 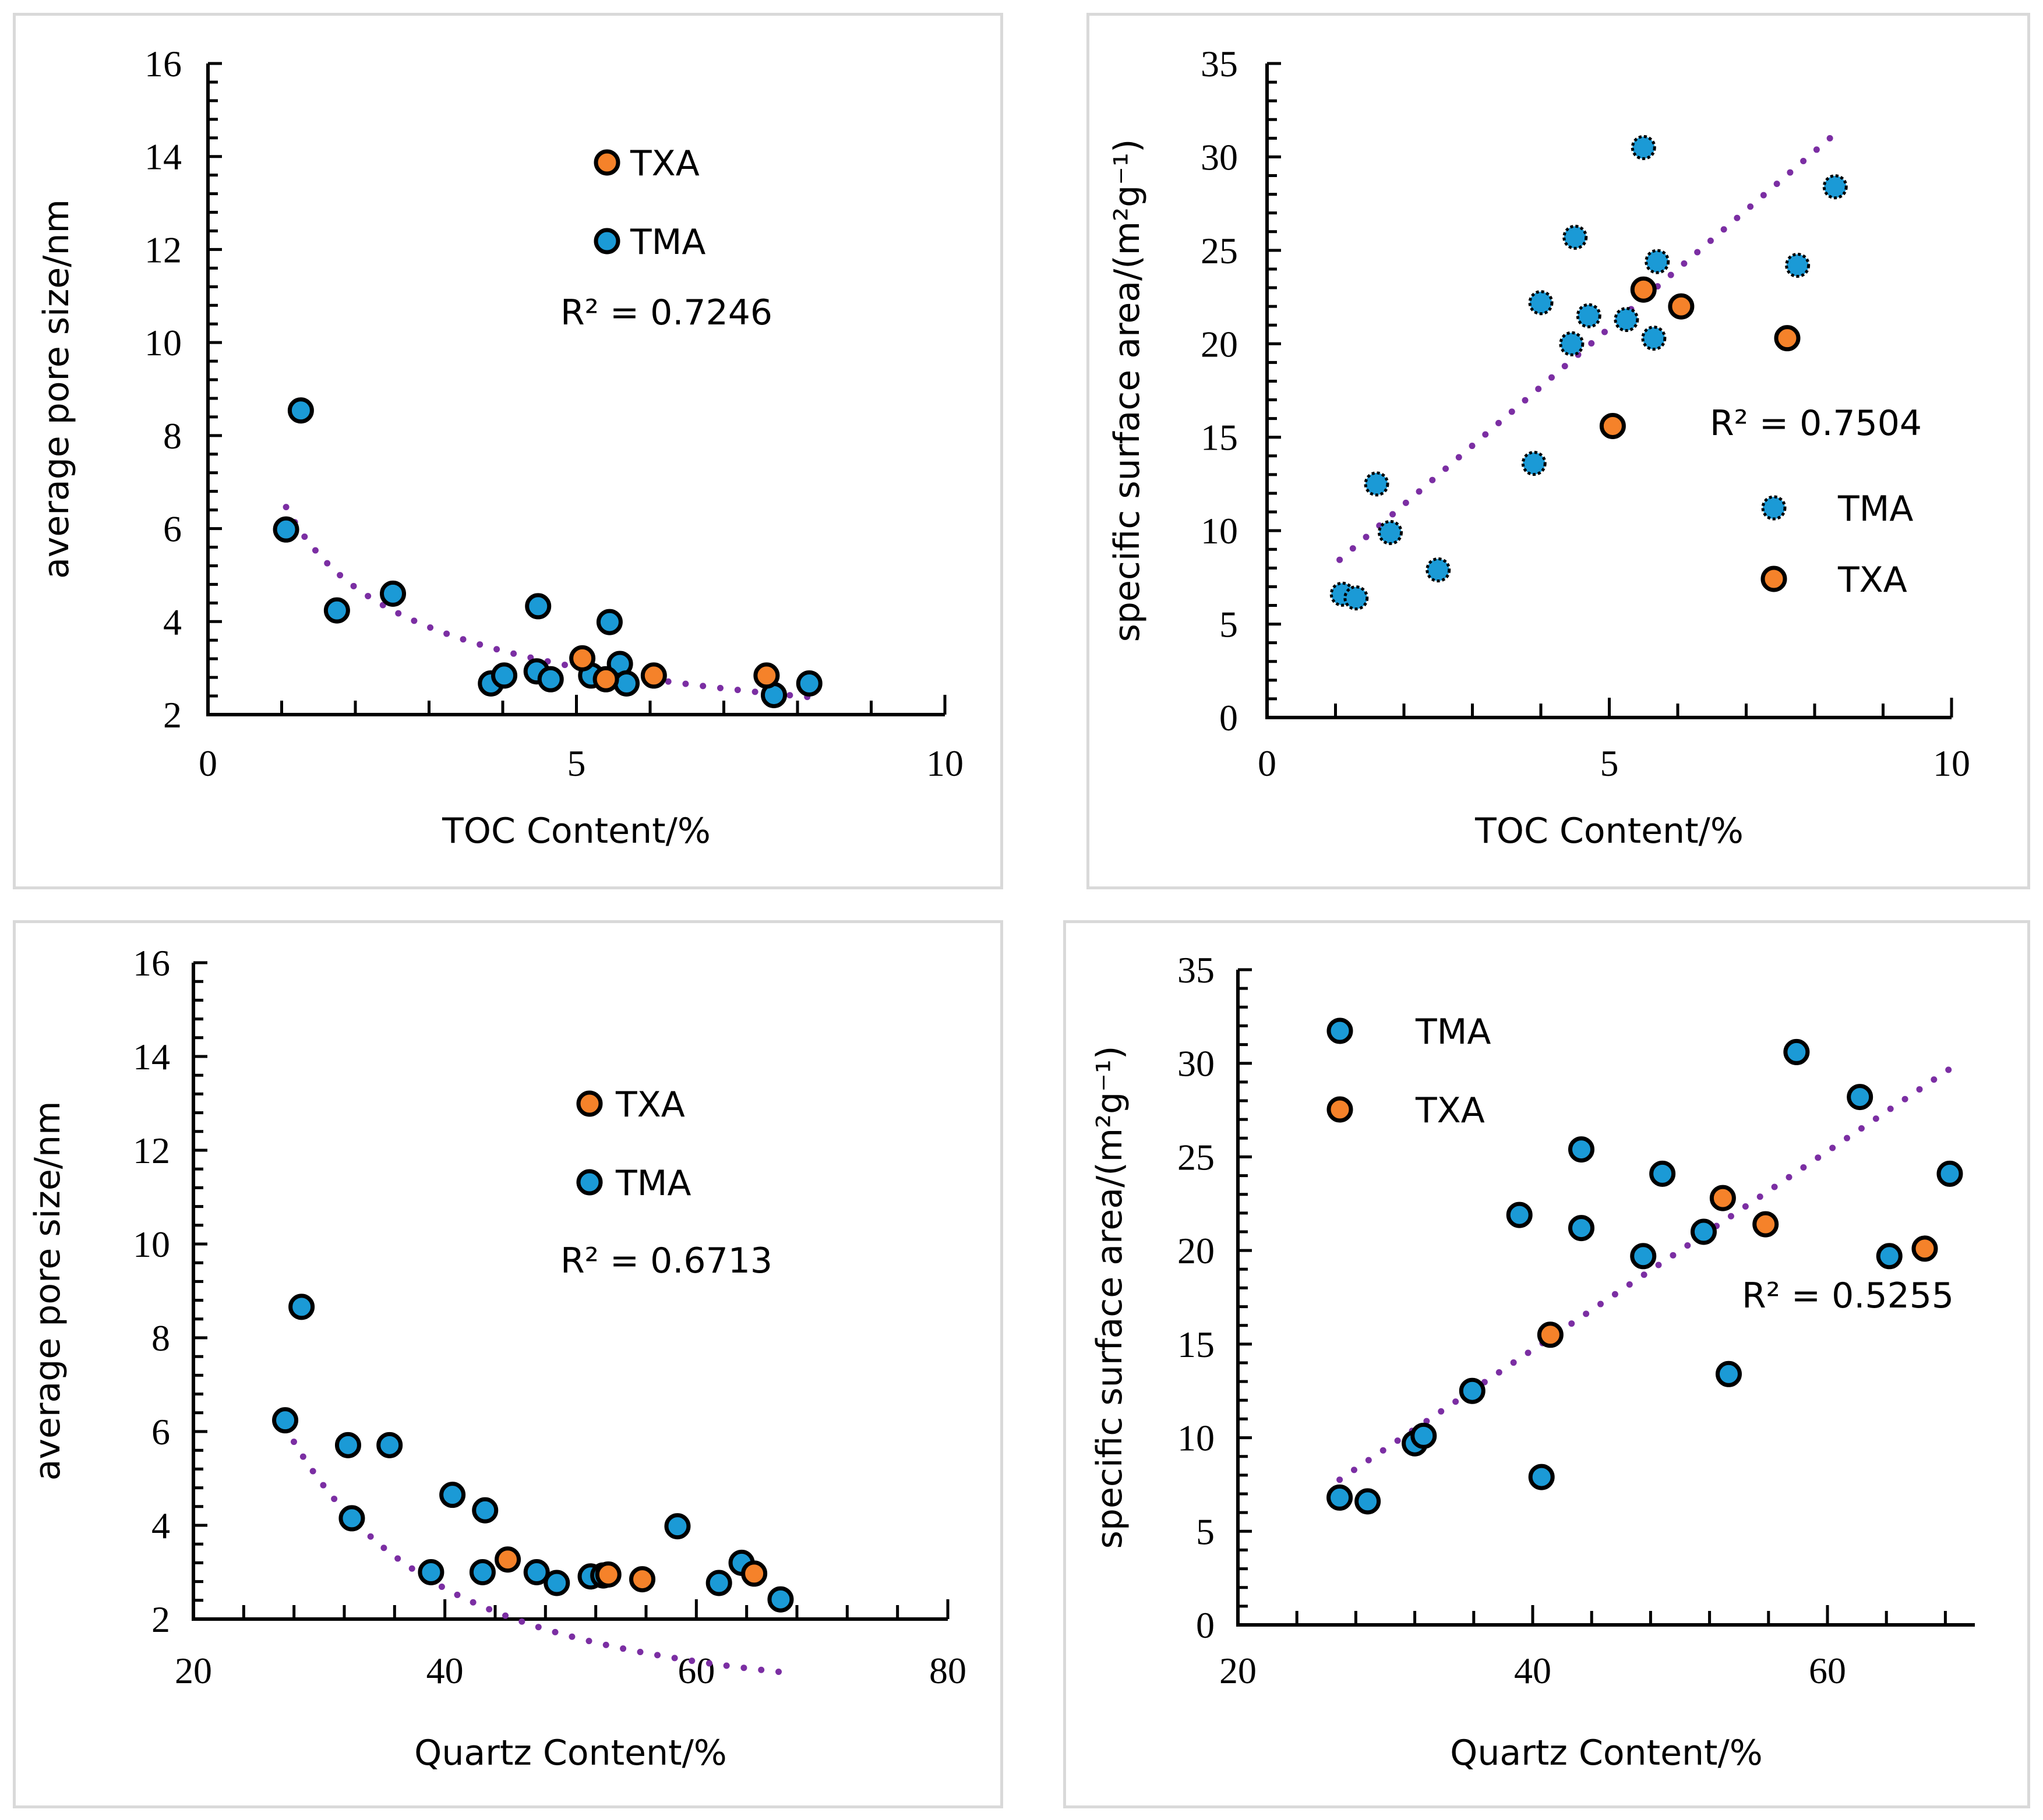 I want to click on r-squared-label: R² = 0.7504, so click(x=1816, y=423).